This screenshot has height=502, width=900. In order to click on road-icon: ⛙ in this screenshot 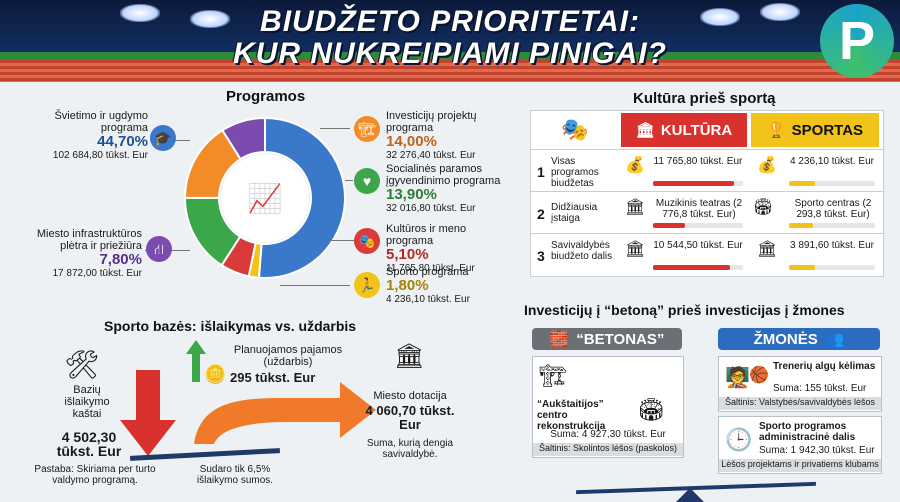, I will do `click(159, 249)`.